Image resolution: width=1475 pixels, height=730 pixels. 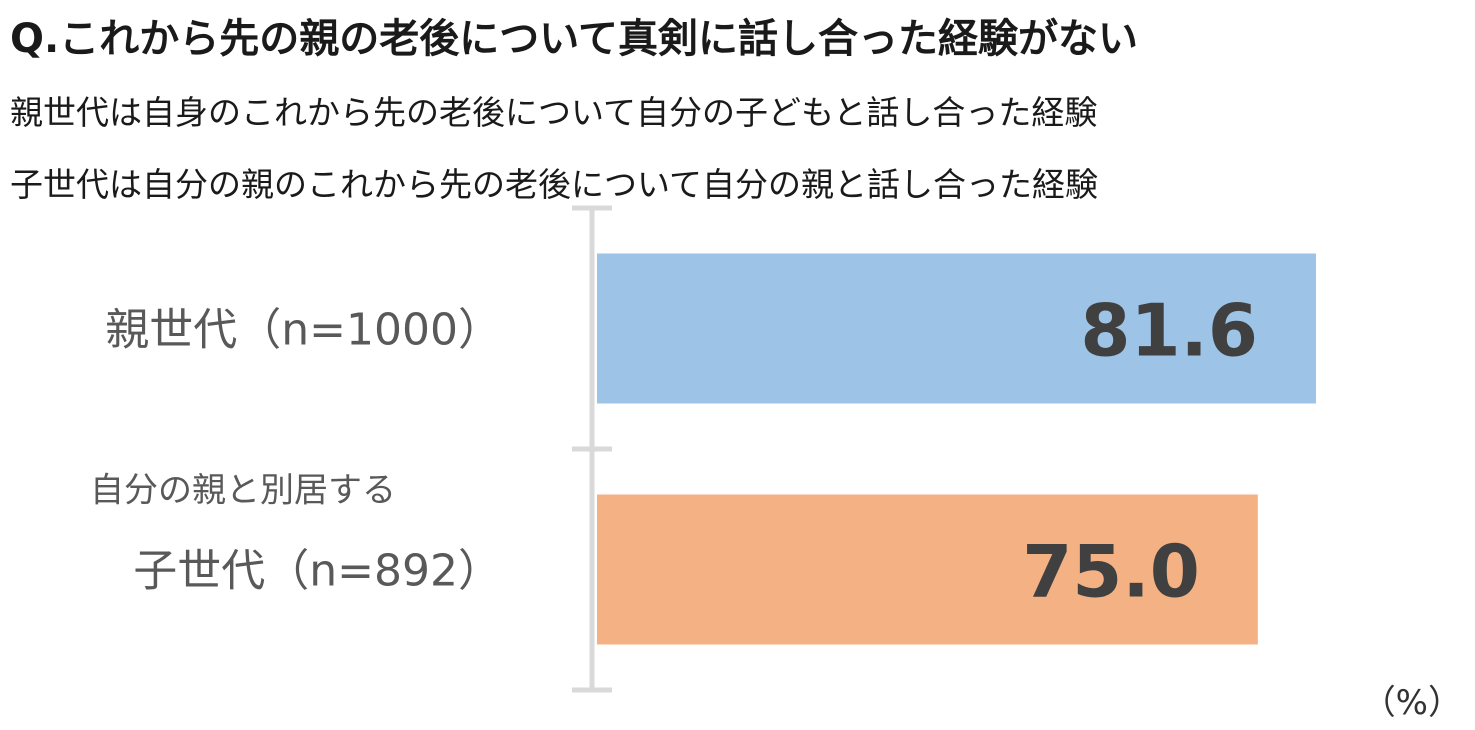 I want to click on unit-label: （%）, so click(x=1412, y=703).